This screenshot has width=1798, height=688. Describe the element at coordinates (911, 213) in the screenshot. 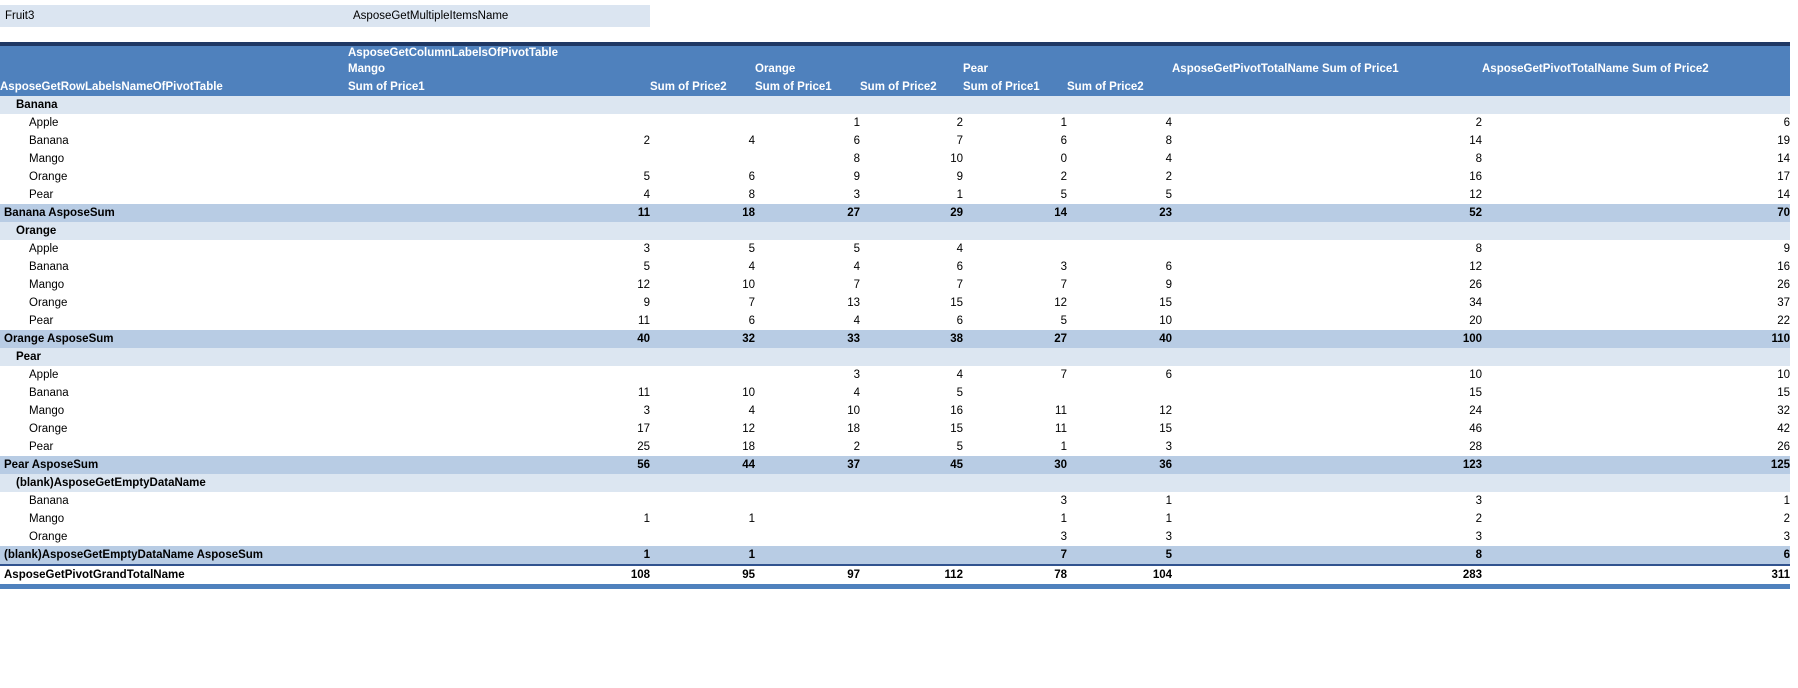

I see `value-cell: 29` at that location.